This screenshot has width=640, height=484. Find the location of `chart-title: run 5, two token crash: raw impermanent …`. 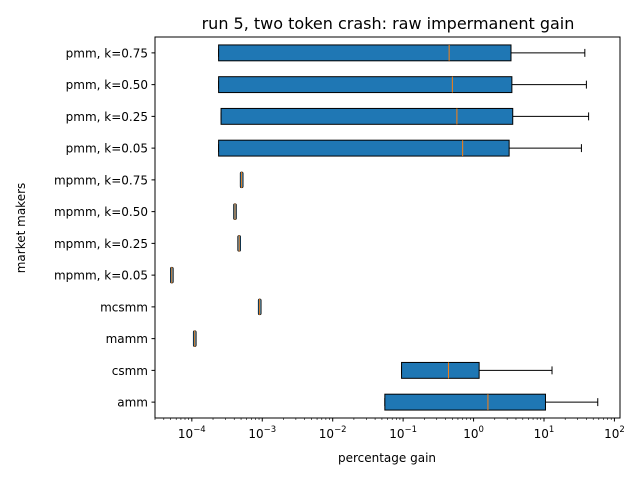

chart-title: run 5, two token crash: raw impermanent … is located at coordinates (388, 23).